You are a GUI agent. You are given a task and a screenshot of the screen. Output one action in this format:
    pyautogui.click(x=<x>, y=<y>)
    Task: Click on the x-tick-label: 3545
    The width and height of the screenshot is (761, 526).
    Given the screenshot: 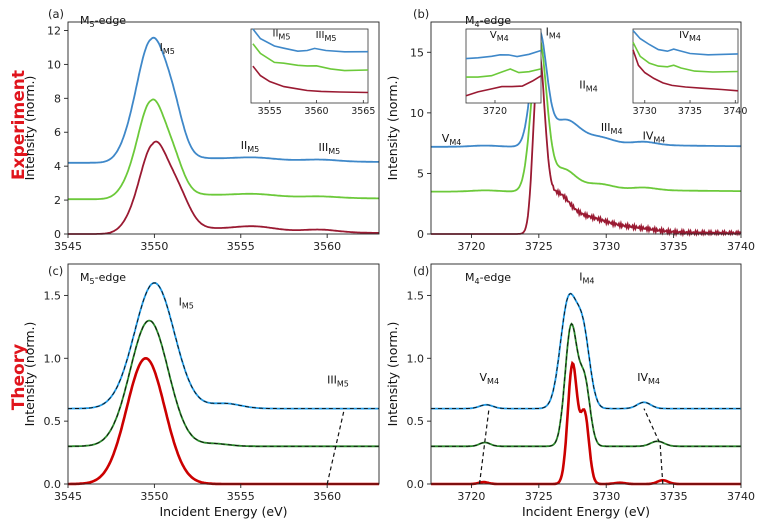 What is the action you would take?
    pyautogui.click(x=68, y=246)
    